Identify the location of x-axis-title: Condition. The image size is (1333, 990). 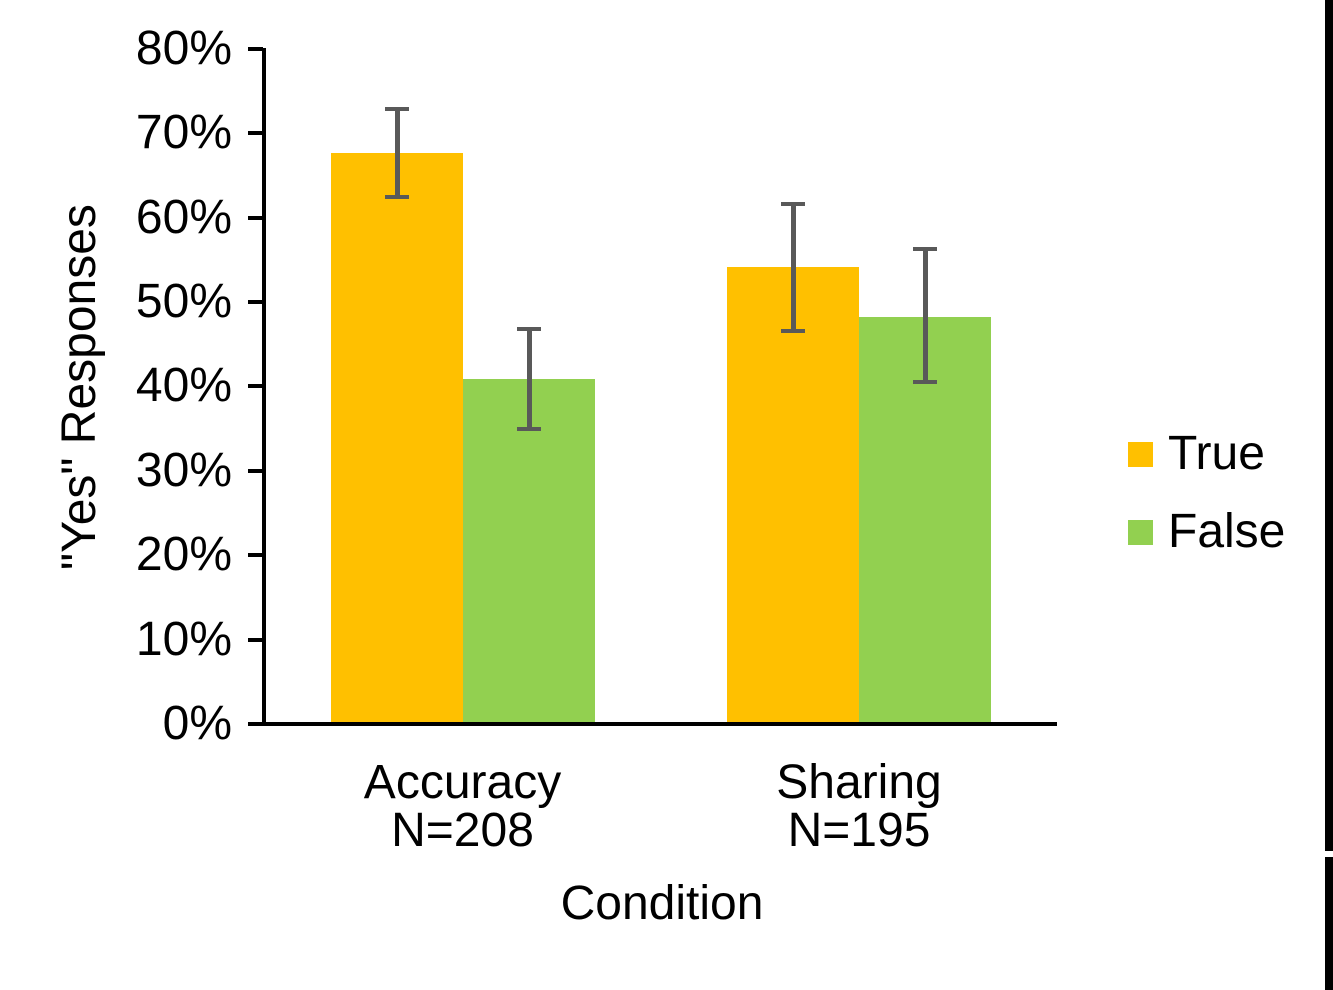
(662, 903).